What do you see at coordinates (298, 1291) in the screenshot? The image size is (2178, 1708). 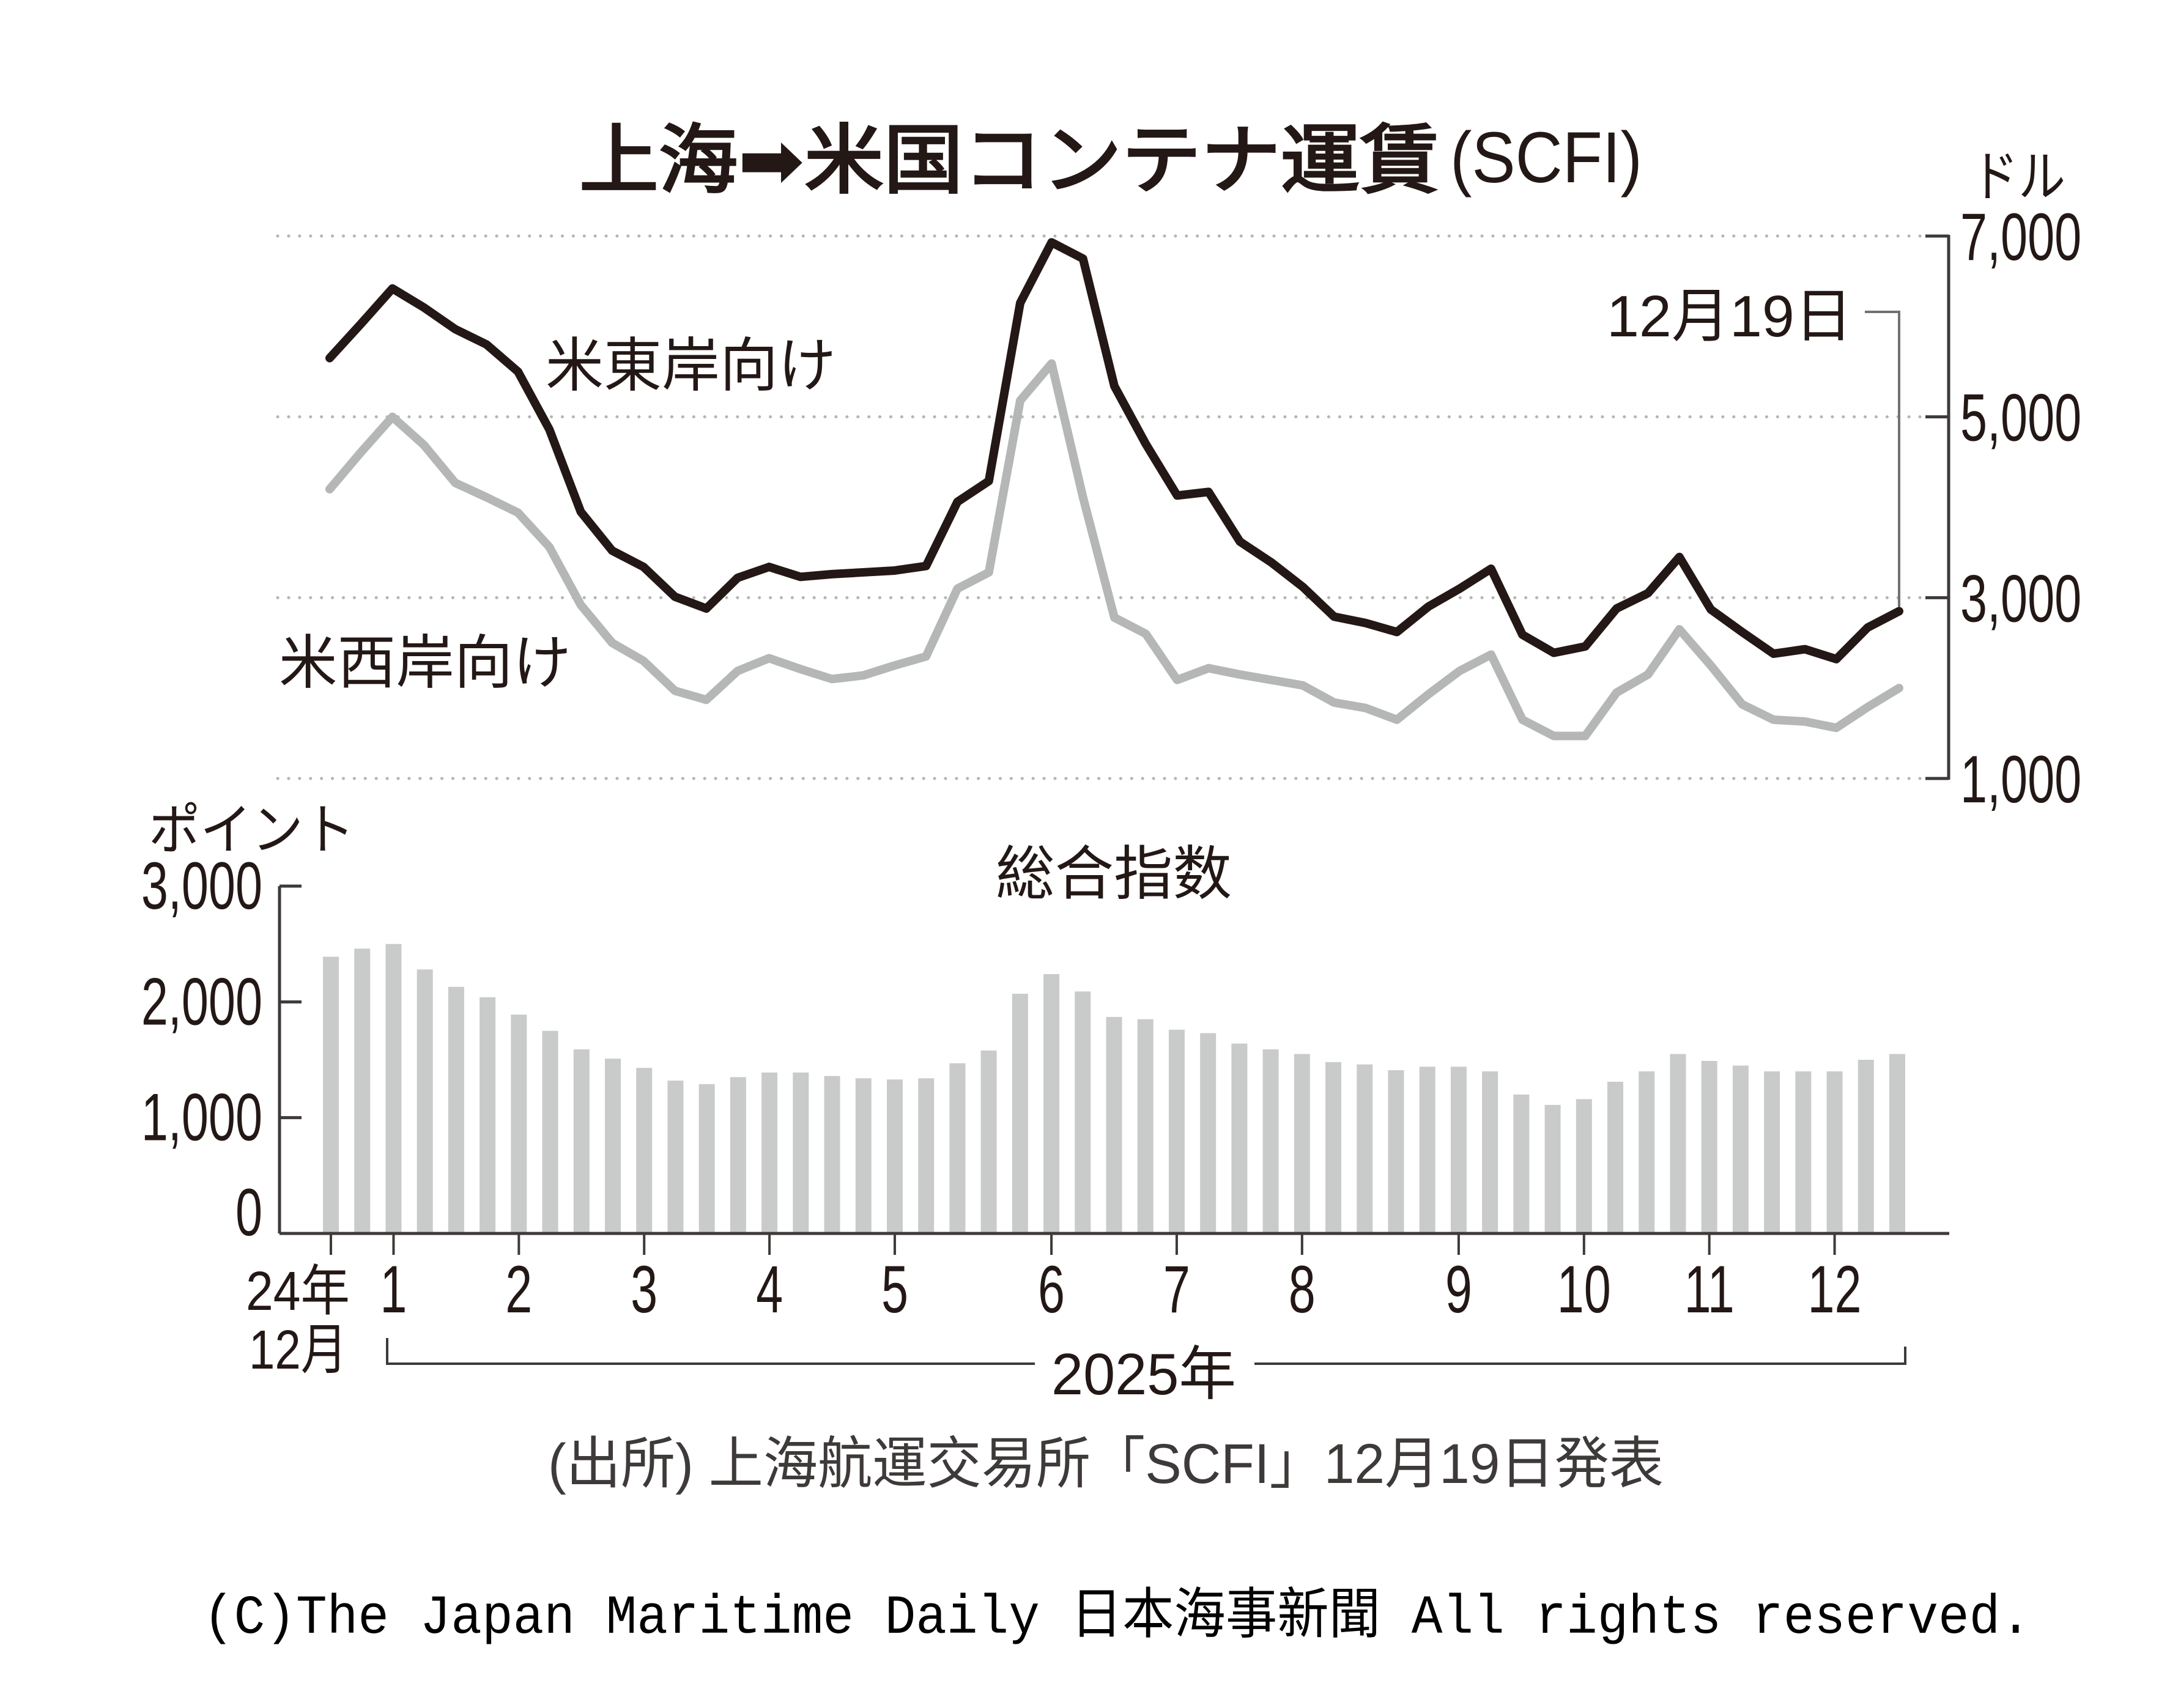 I see `x-axis-start-label-year: 24年` at bounding box center [298, 1291].